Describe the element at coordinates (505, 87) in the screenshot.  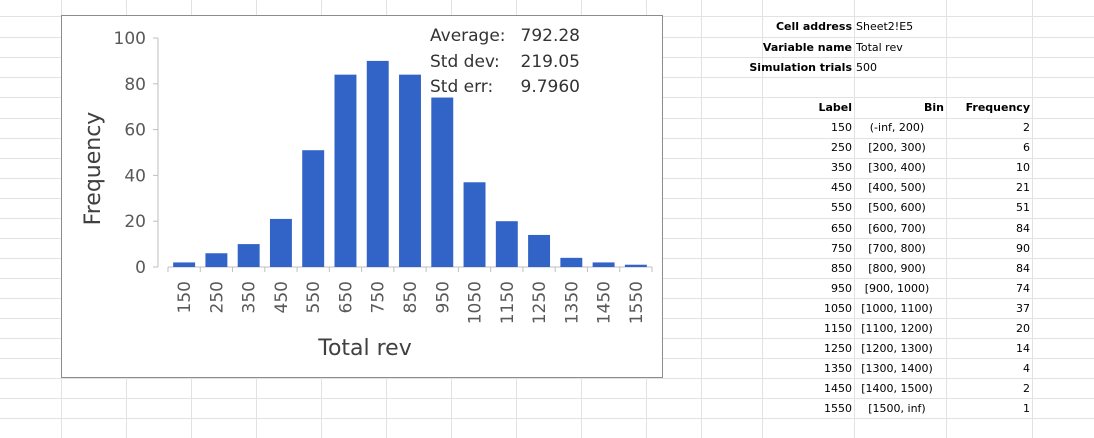
I see `stats-std-err: Std err: 9.7960` at that location.